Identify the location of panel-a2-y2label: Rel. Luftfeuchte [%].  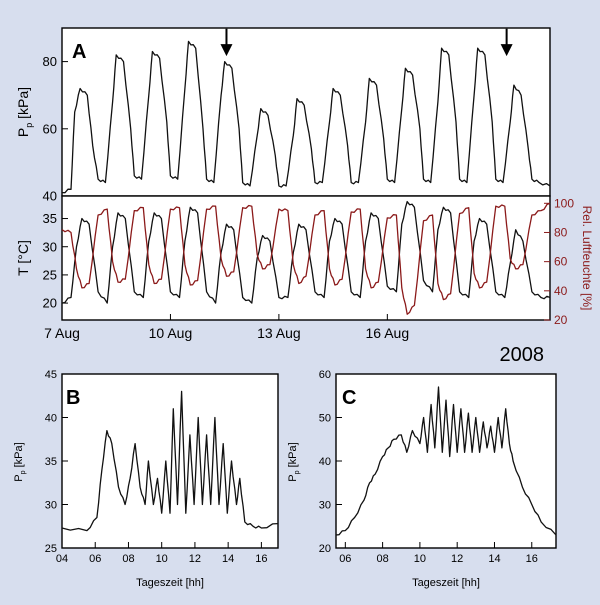
(587, 258).